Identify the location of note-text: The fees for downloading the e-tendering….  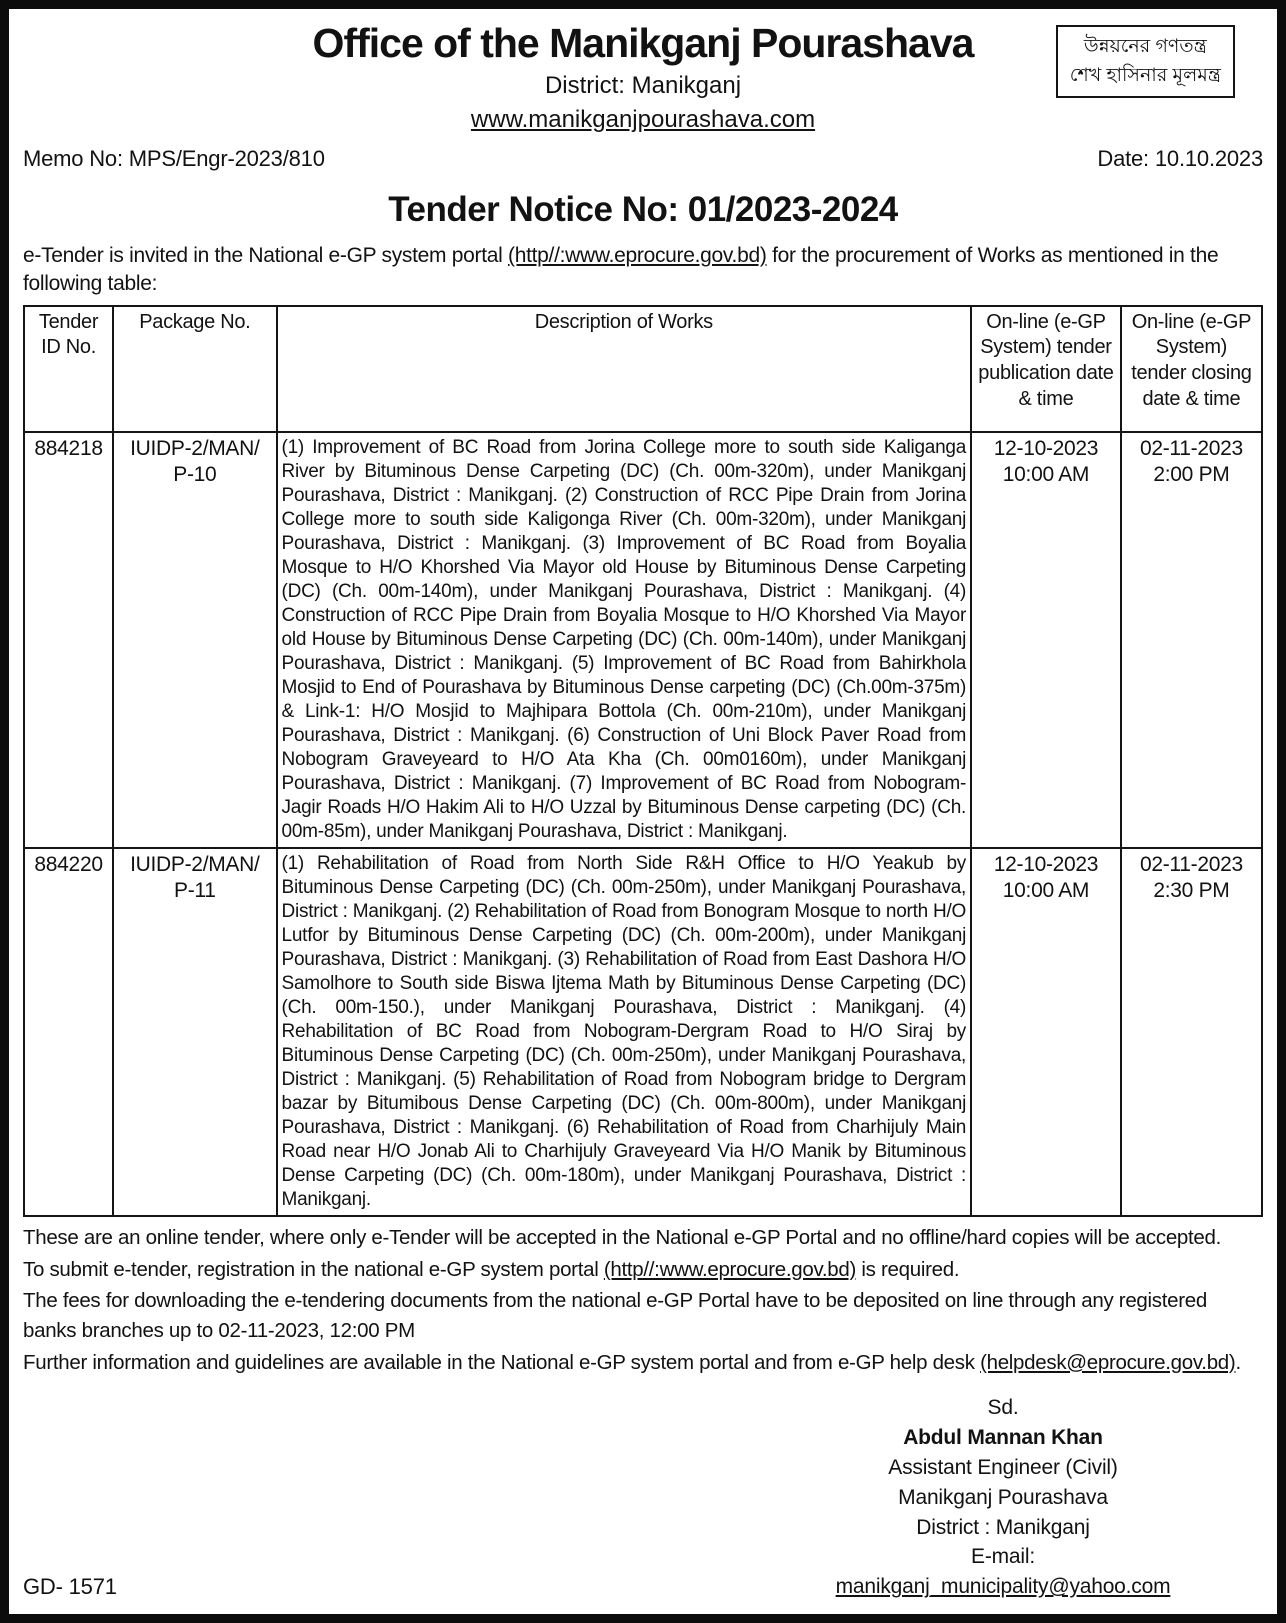
(615, 1315).